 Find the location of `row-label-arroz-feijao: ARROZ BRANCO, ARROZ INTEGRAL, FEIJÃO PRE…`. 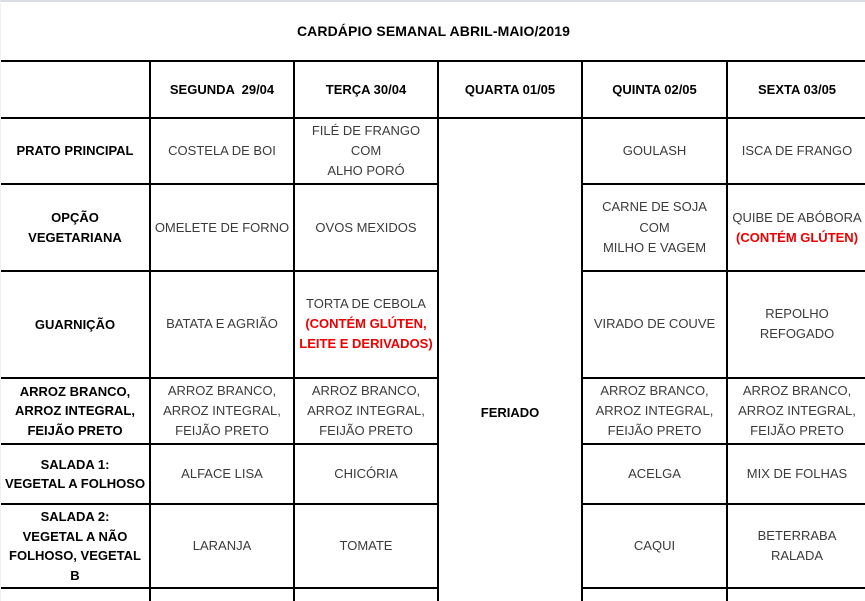

row-label-arroz-feijao: ARROZ BRANCO, ARROZ INTEGRAL, FEIJÃO PRE… is located at coordinates (75, 409).